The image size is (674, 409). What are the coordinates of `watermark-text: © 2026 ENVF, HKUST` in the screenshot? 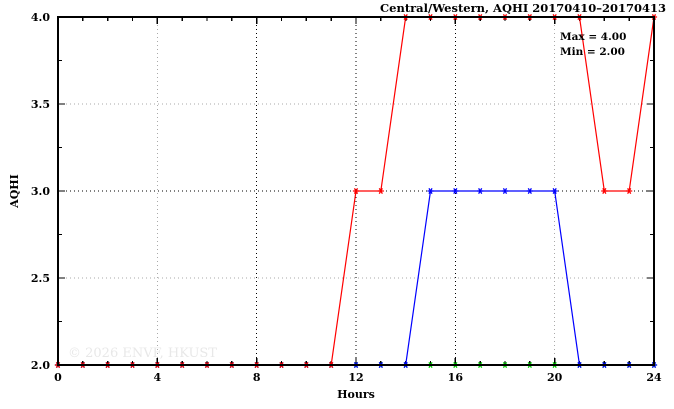 It's located at (142, 353).